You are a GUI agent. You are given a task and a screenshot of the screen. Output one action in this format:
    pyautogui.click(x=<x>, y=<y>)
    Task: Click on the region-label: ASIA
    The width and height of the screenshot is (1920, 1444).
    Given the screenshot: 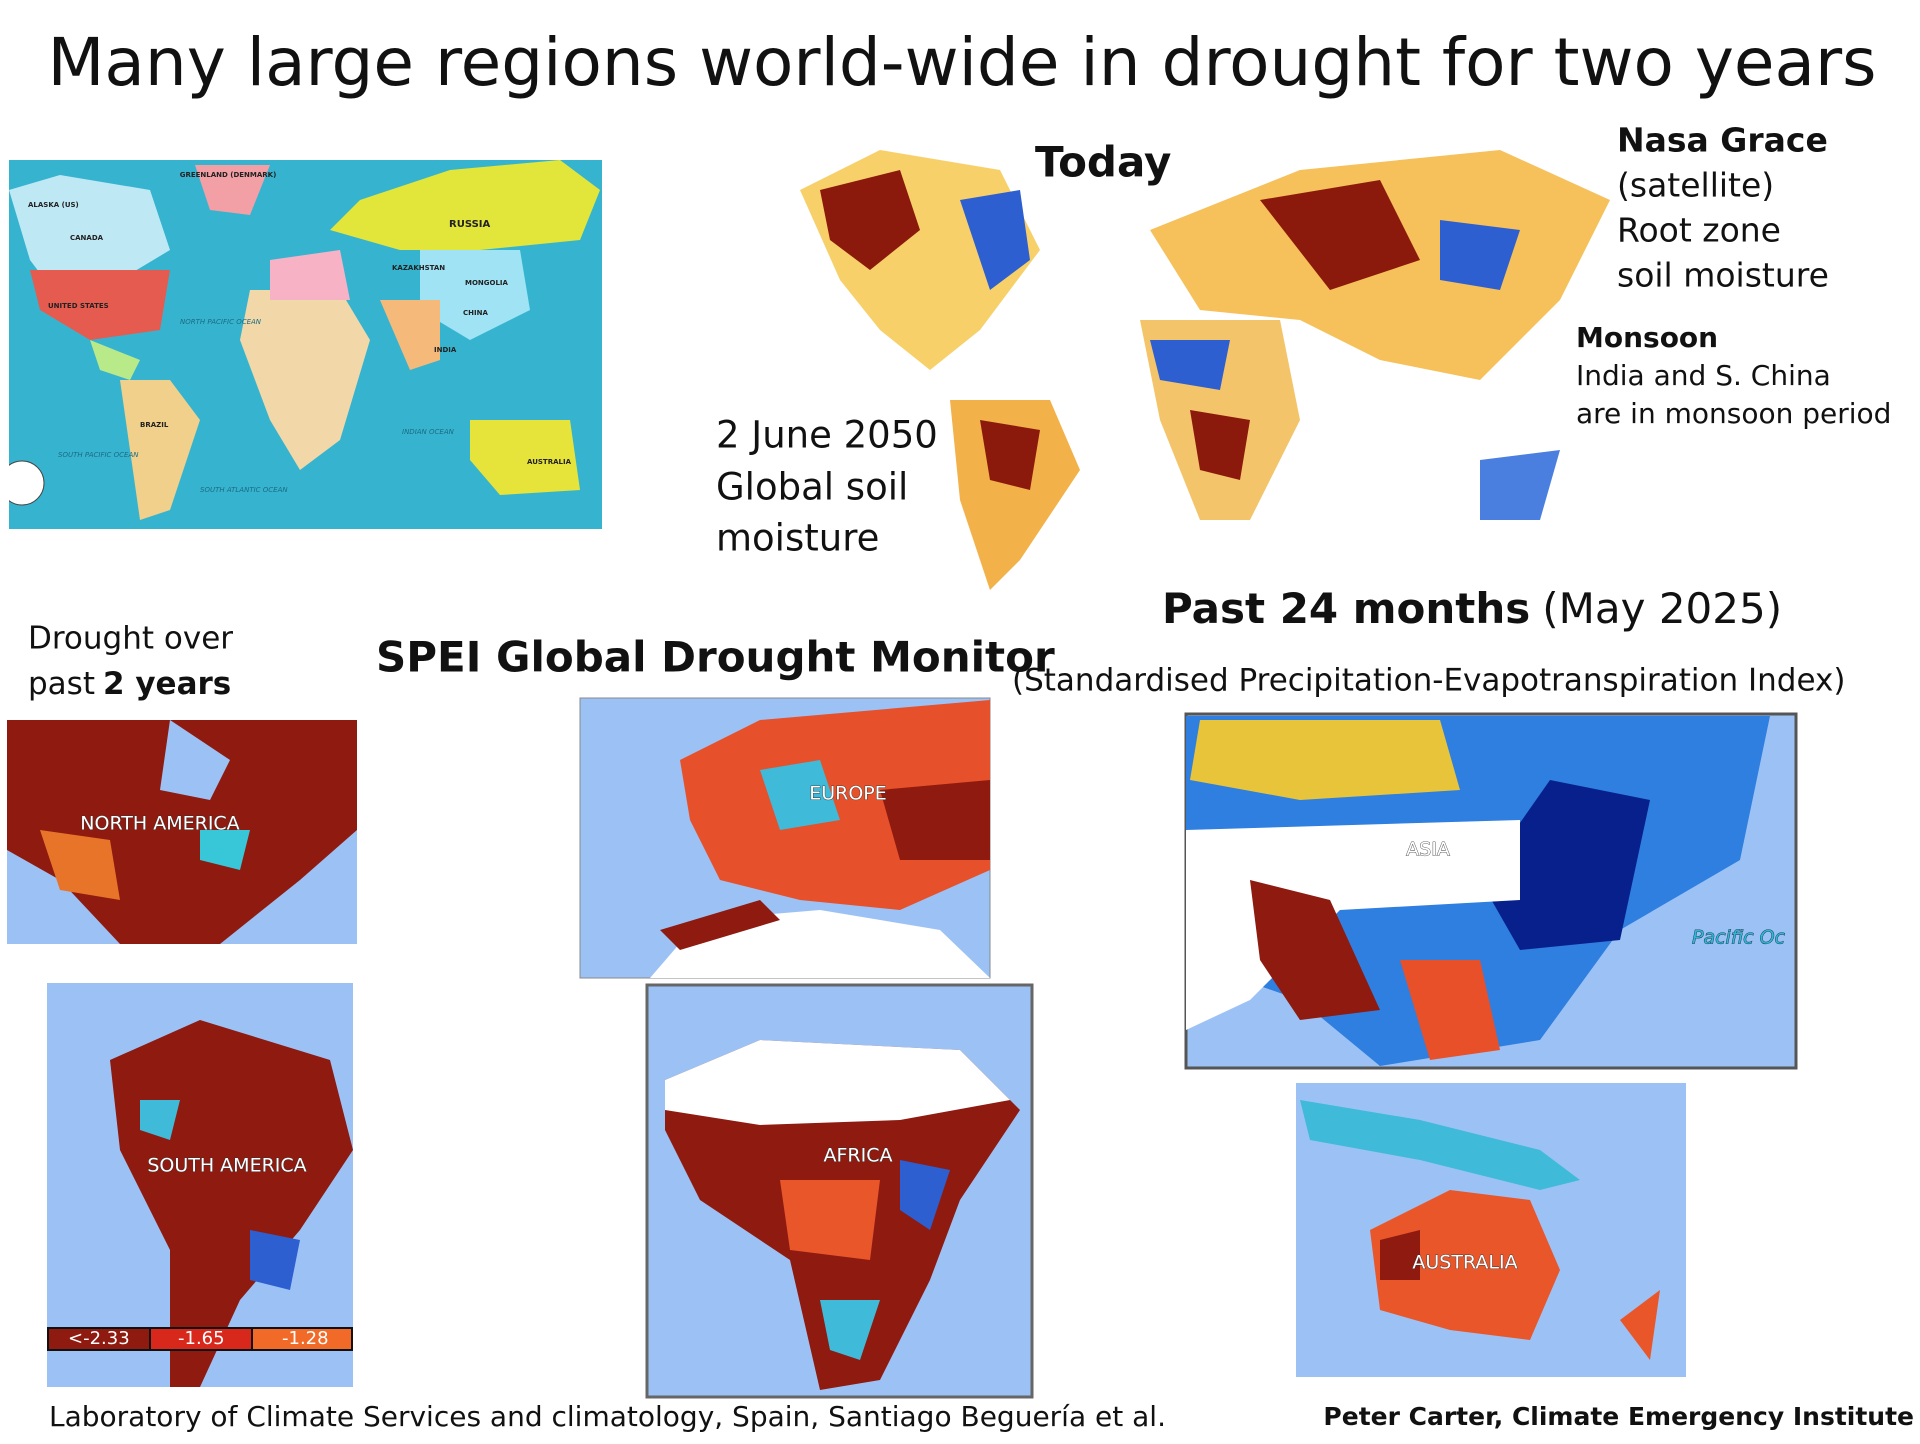 What is the action you would take?
    pyautogui.click(x=1428, y=850)
    